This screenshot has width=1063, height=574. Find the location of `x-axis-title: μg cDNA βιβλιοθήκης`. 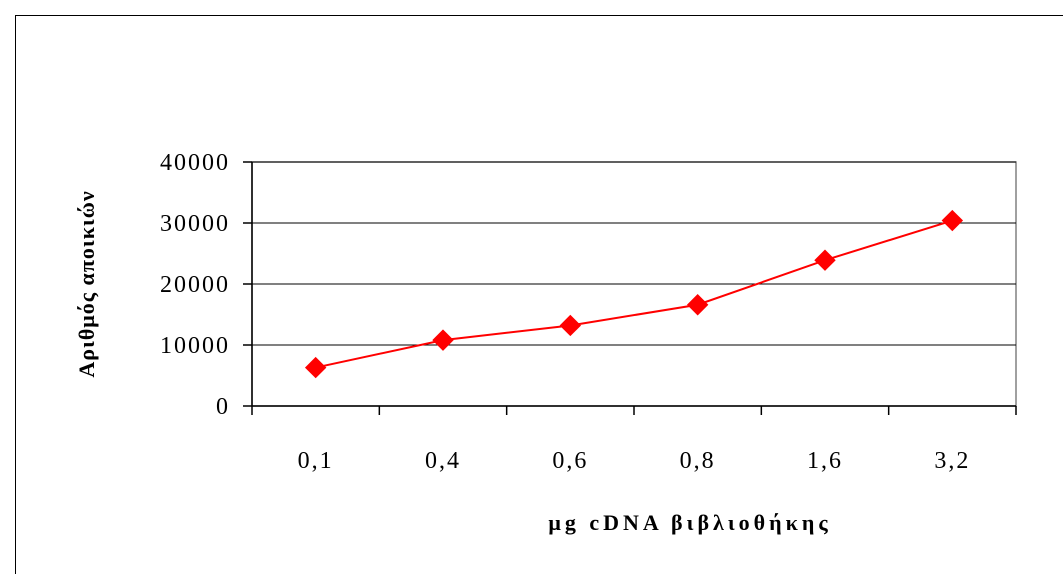

x-axis-title: μg cDNA βιβλιοθήκης is located at coordinates (689, 522).